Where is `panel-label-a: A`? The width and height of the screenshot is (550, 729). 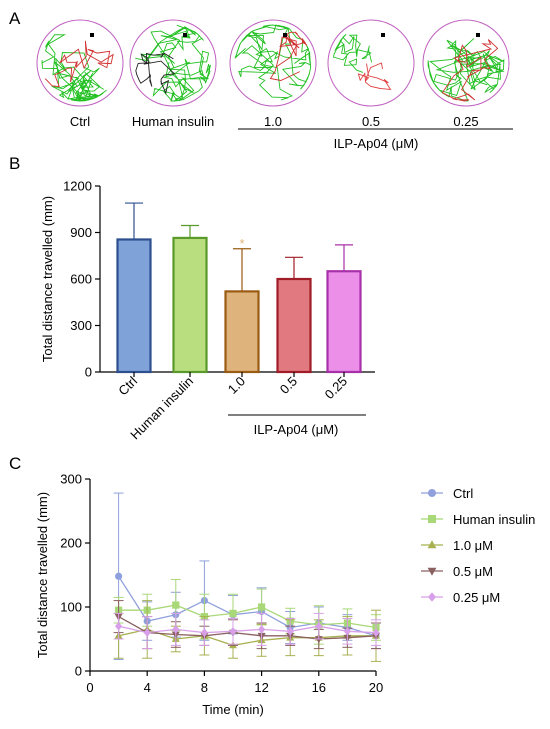 panel-label-a: A is located at coordinates (15, 18).